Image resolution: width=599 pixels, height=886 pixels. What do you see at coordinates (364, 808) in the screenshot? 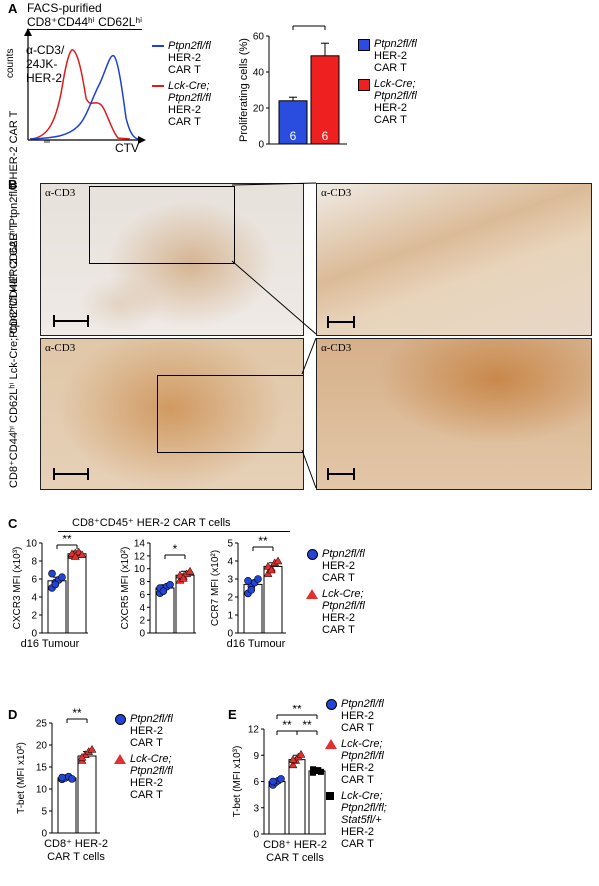
I see `legend-text: Ptpn2fl/fl;` at bounding box center [364, 808].